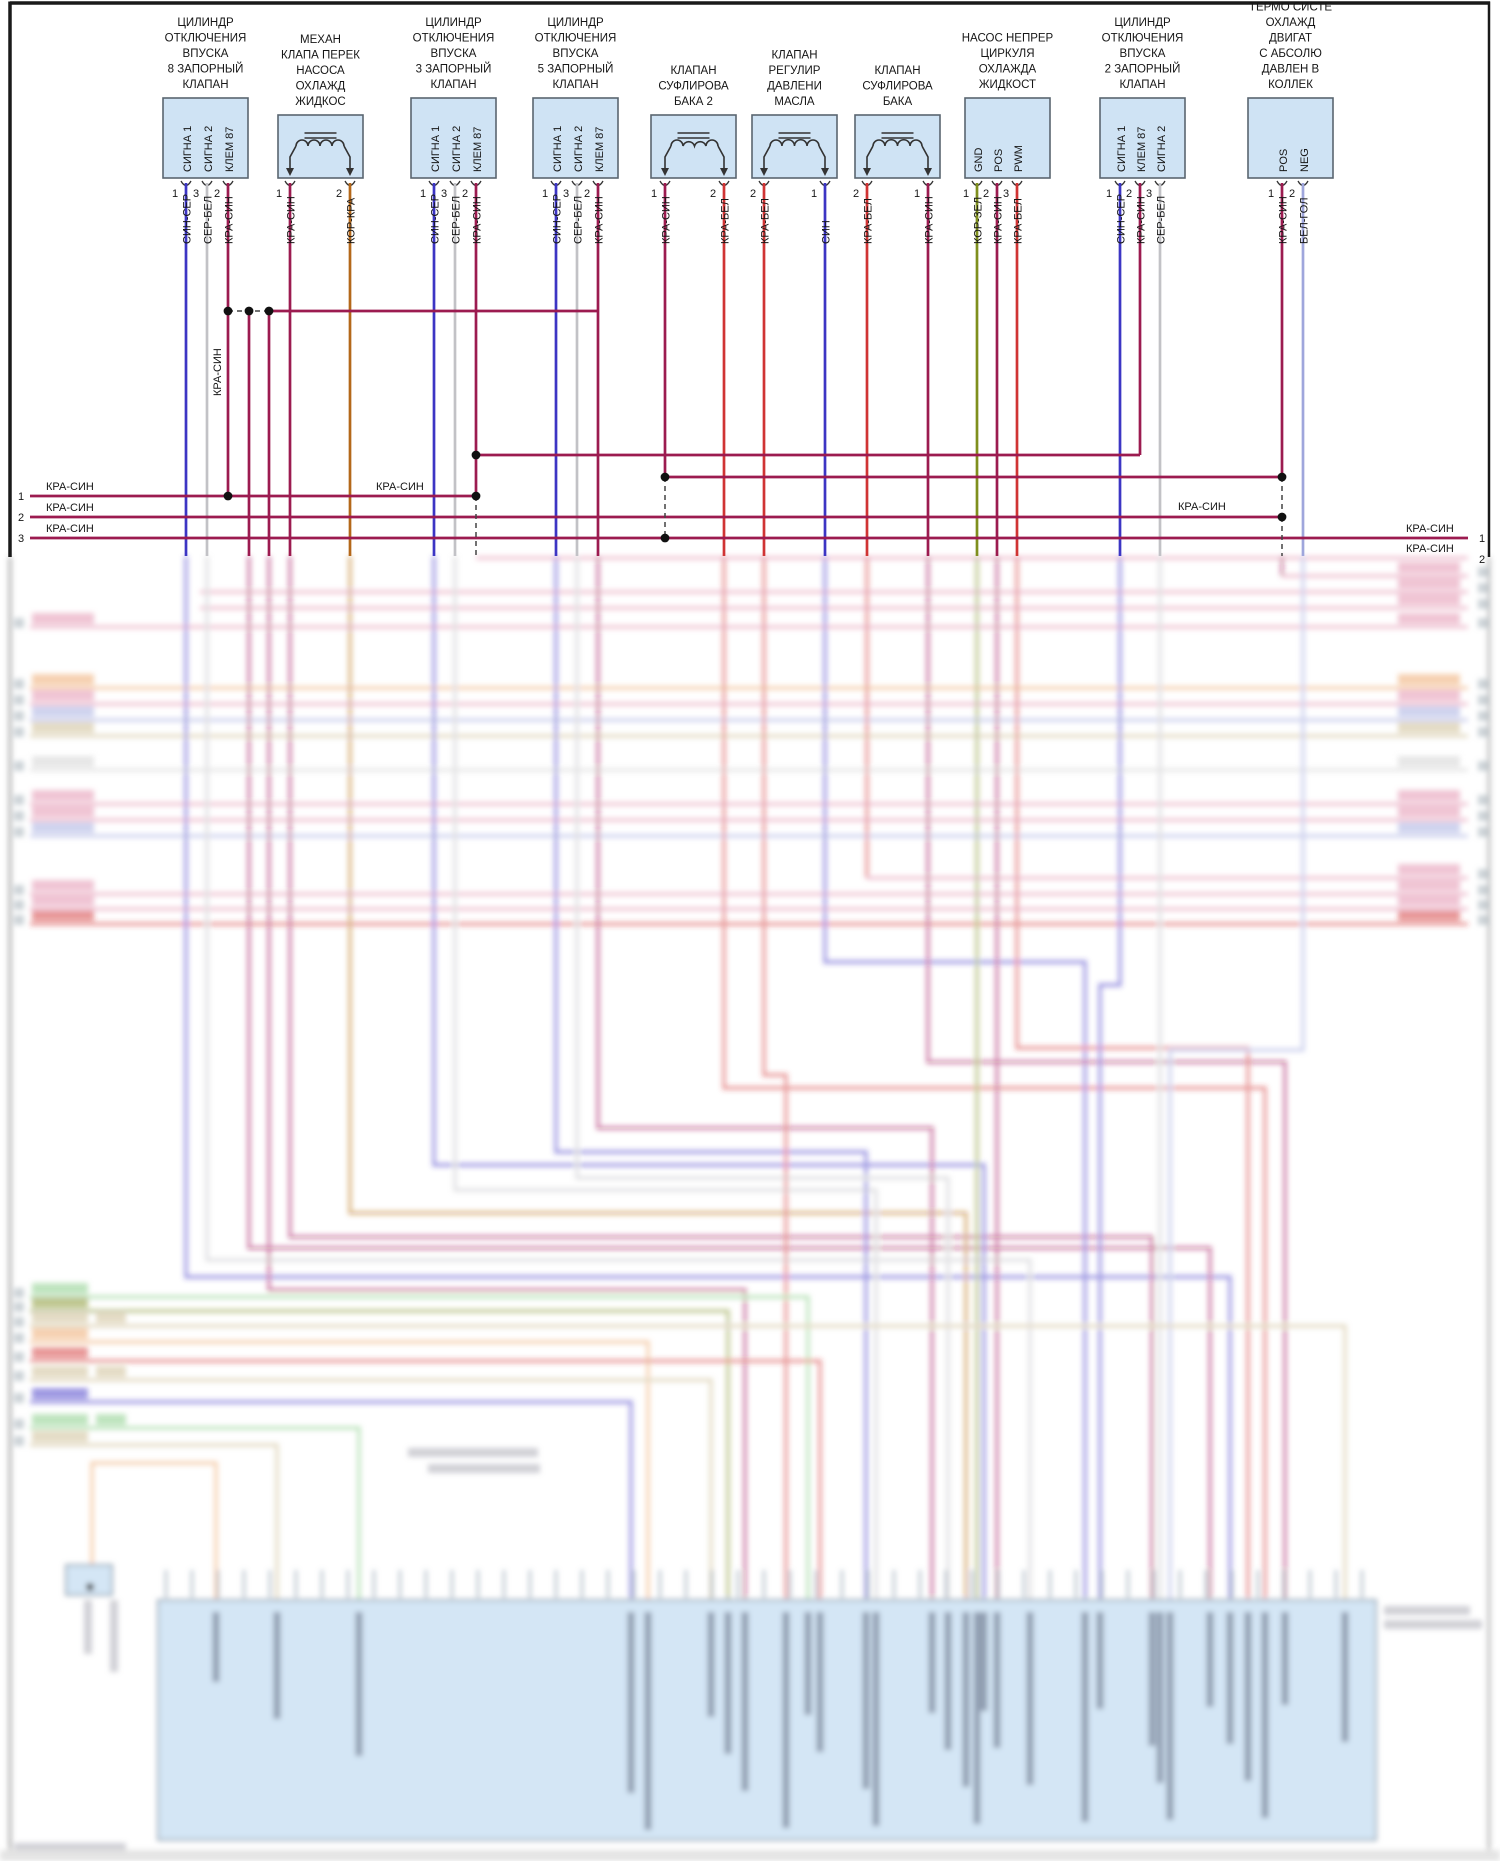  Describe the element at coordinates (444, 194) in the screenshot. I see `pin-number: 3` at that location.